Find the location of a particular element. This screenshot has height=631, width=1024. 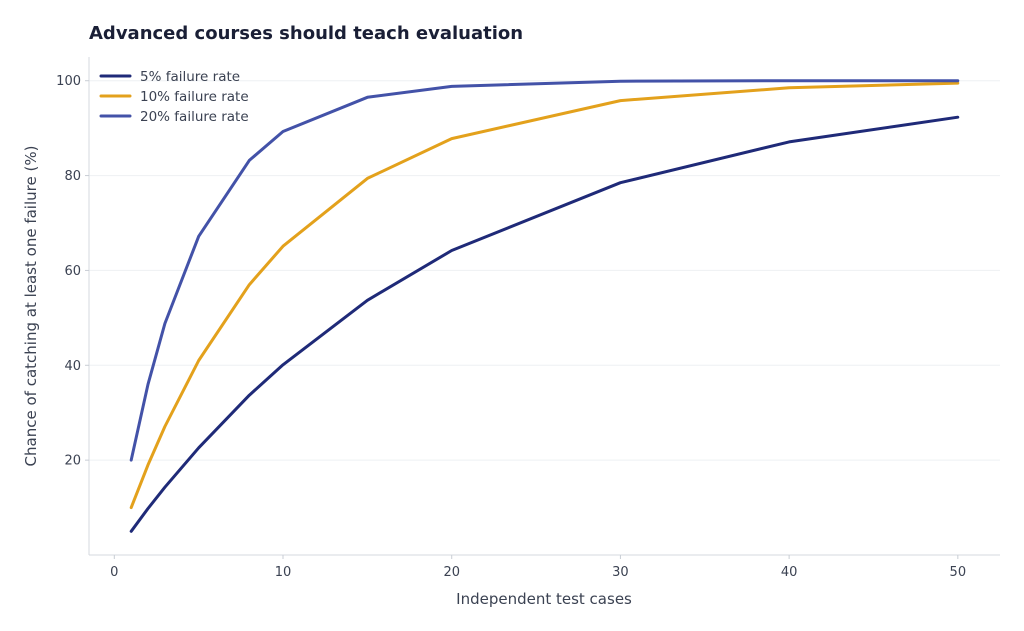

x-tick-label-10: 10 is located at coordinates (283, 572).